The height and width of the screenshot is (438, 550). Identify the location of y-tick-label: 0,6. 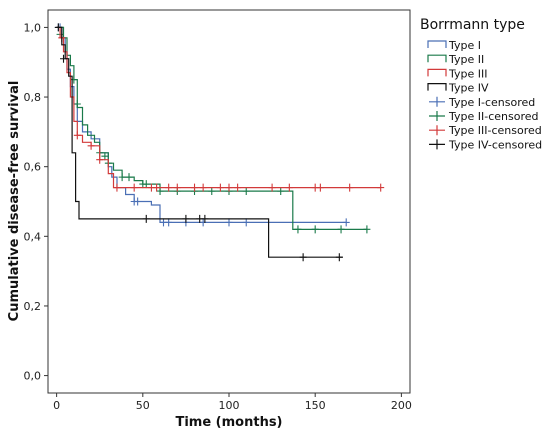
(33, 167).